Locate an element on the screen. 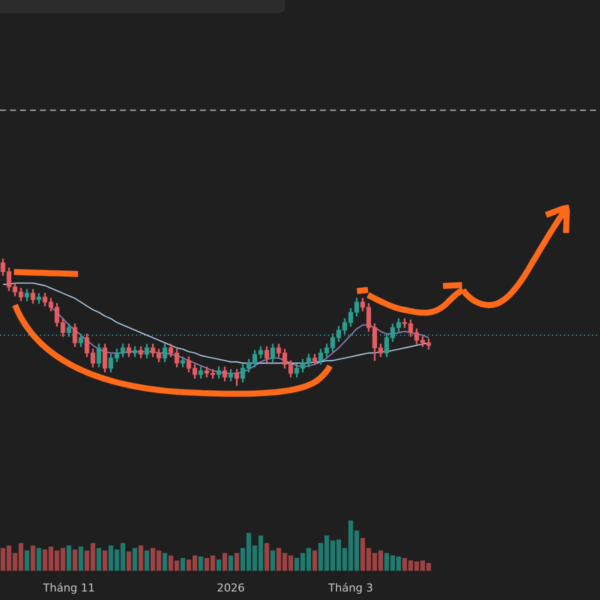 This screenshot has width=600, height=600. x-tick-label: Tháng 3 is located at coordinates (350, 587).